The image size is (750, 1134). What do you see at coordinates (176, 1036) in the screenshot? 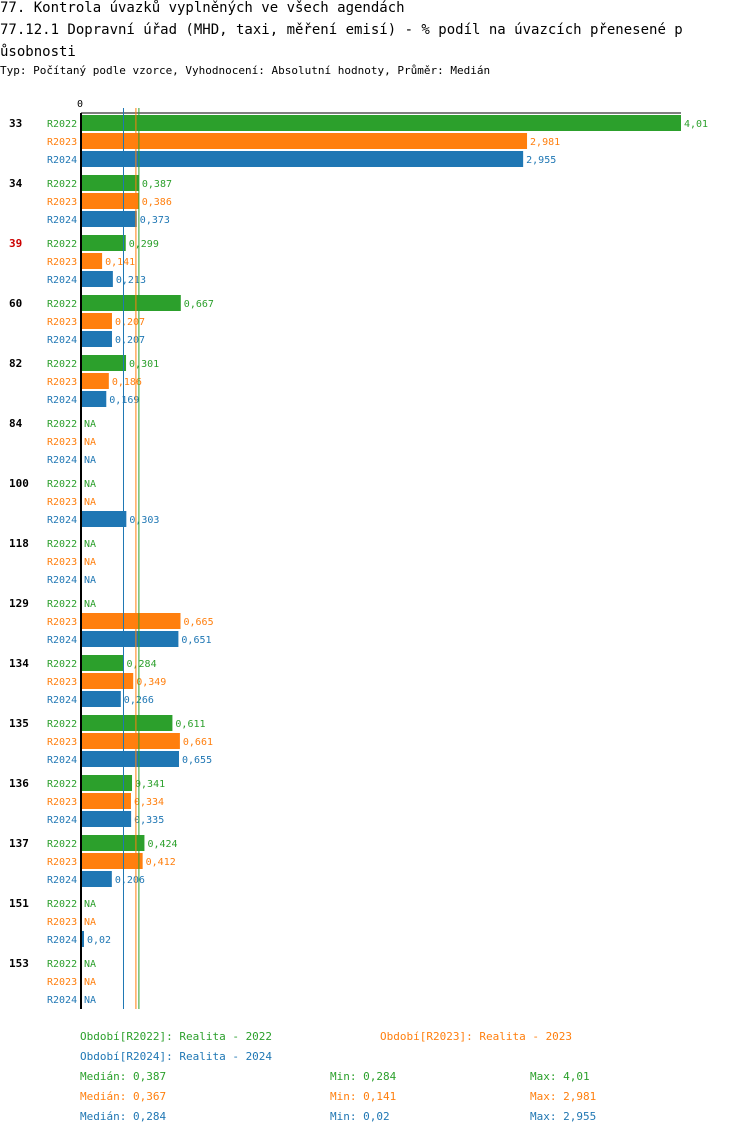
I see `legend-item-r2022: Období[R2022]: Realita - 2022` at bounding box center [176, 1036].